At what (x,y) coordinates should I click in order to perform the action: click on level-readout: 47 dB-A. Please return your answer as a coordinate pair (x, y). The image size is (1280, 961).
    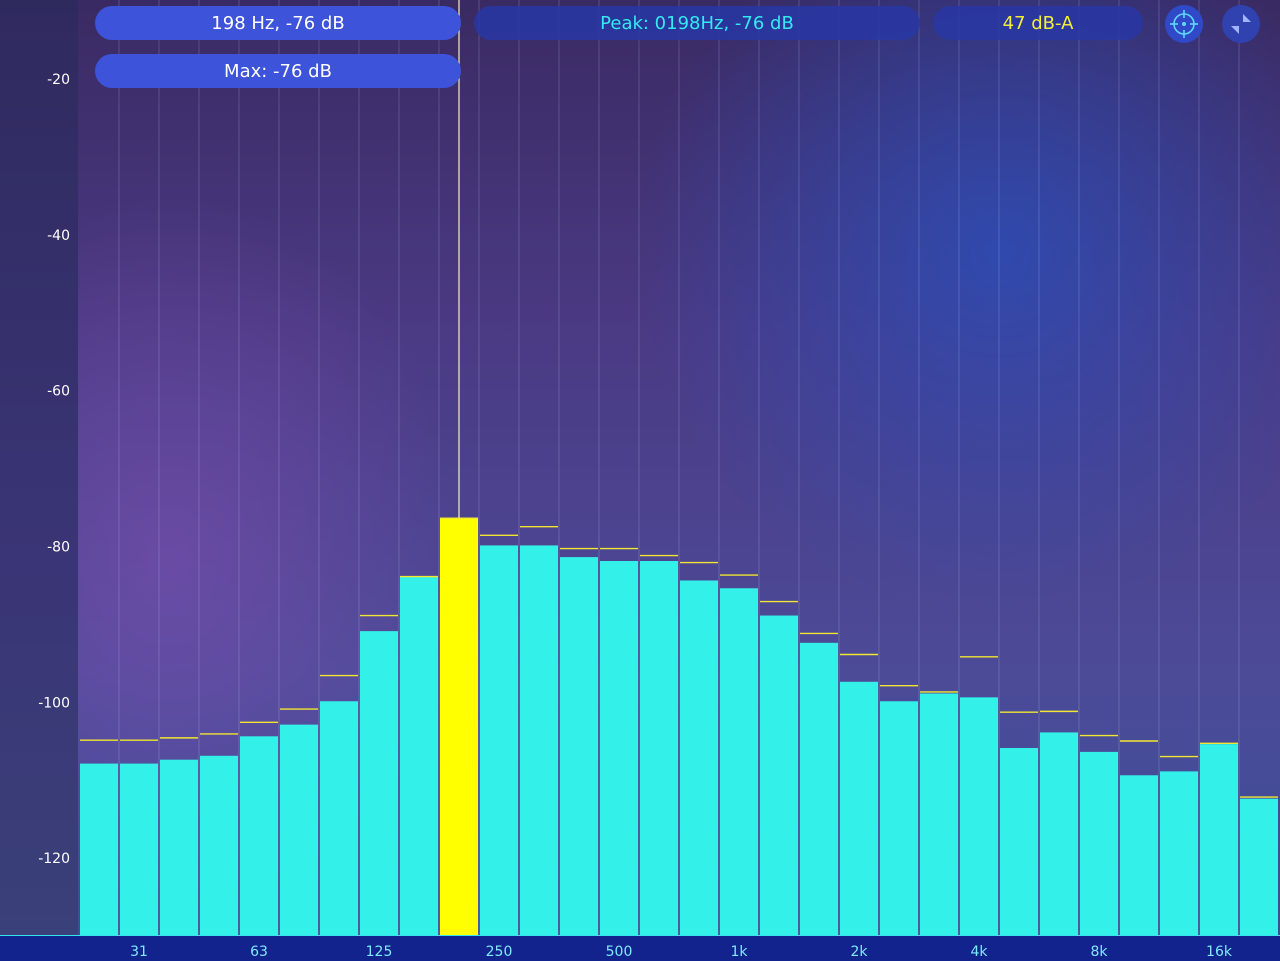
    Looking at the image, I should click on (1038, 23).